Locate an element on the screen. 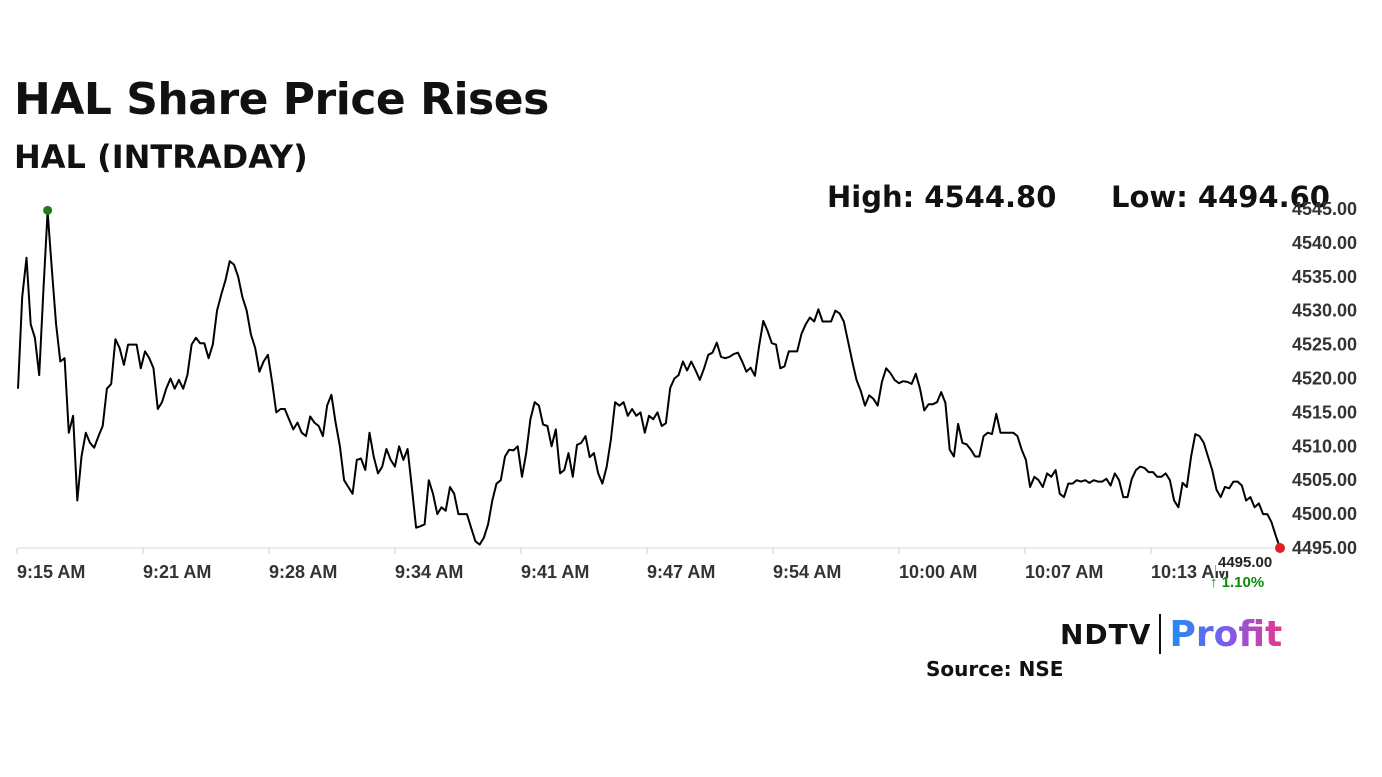 This screenshot has height=777, width=1382. y-tick-label: 4495.00 is located at coordinates (1324, 548).